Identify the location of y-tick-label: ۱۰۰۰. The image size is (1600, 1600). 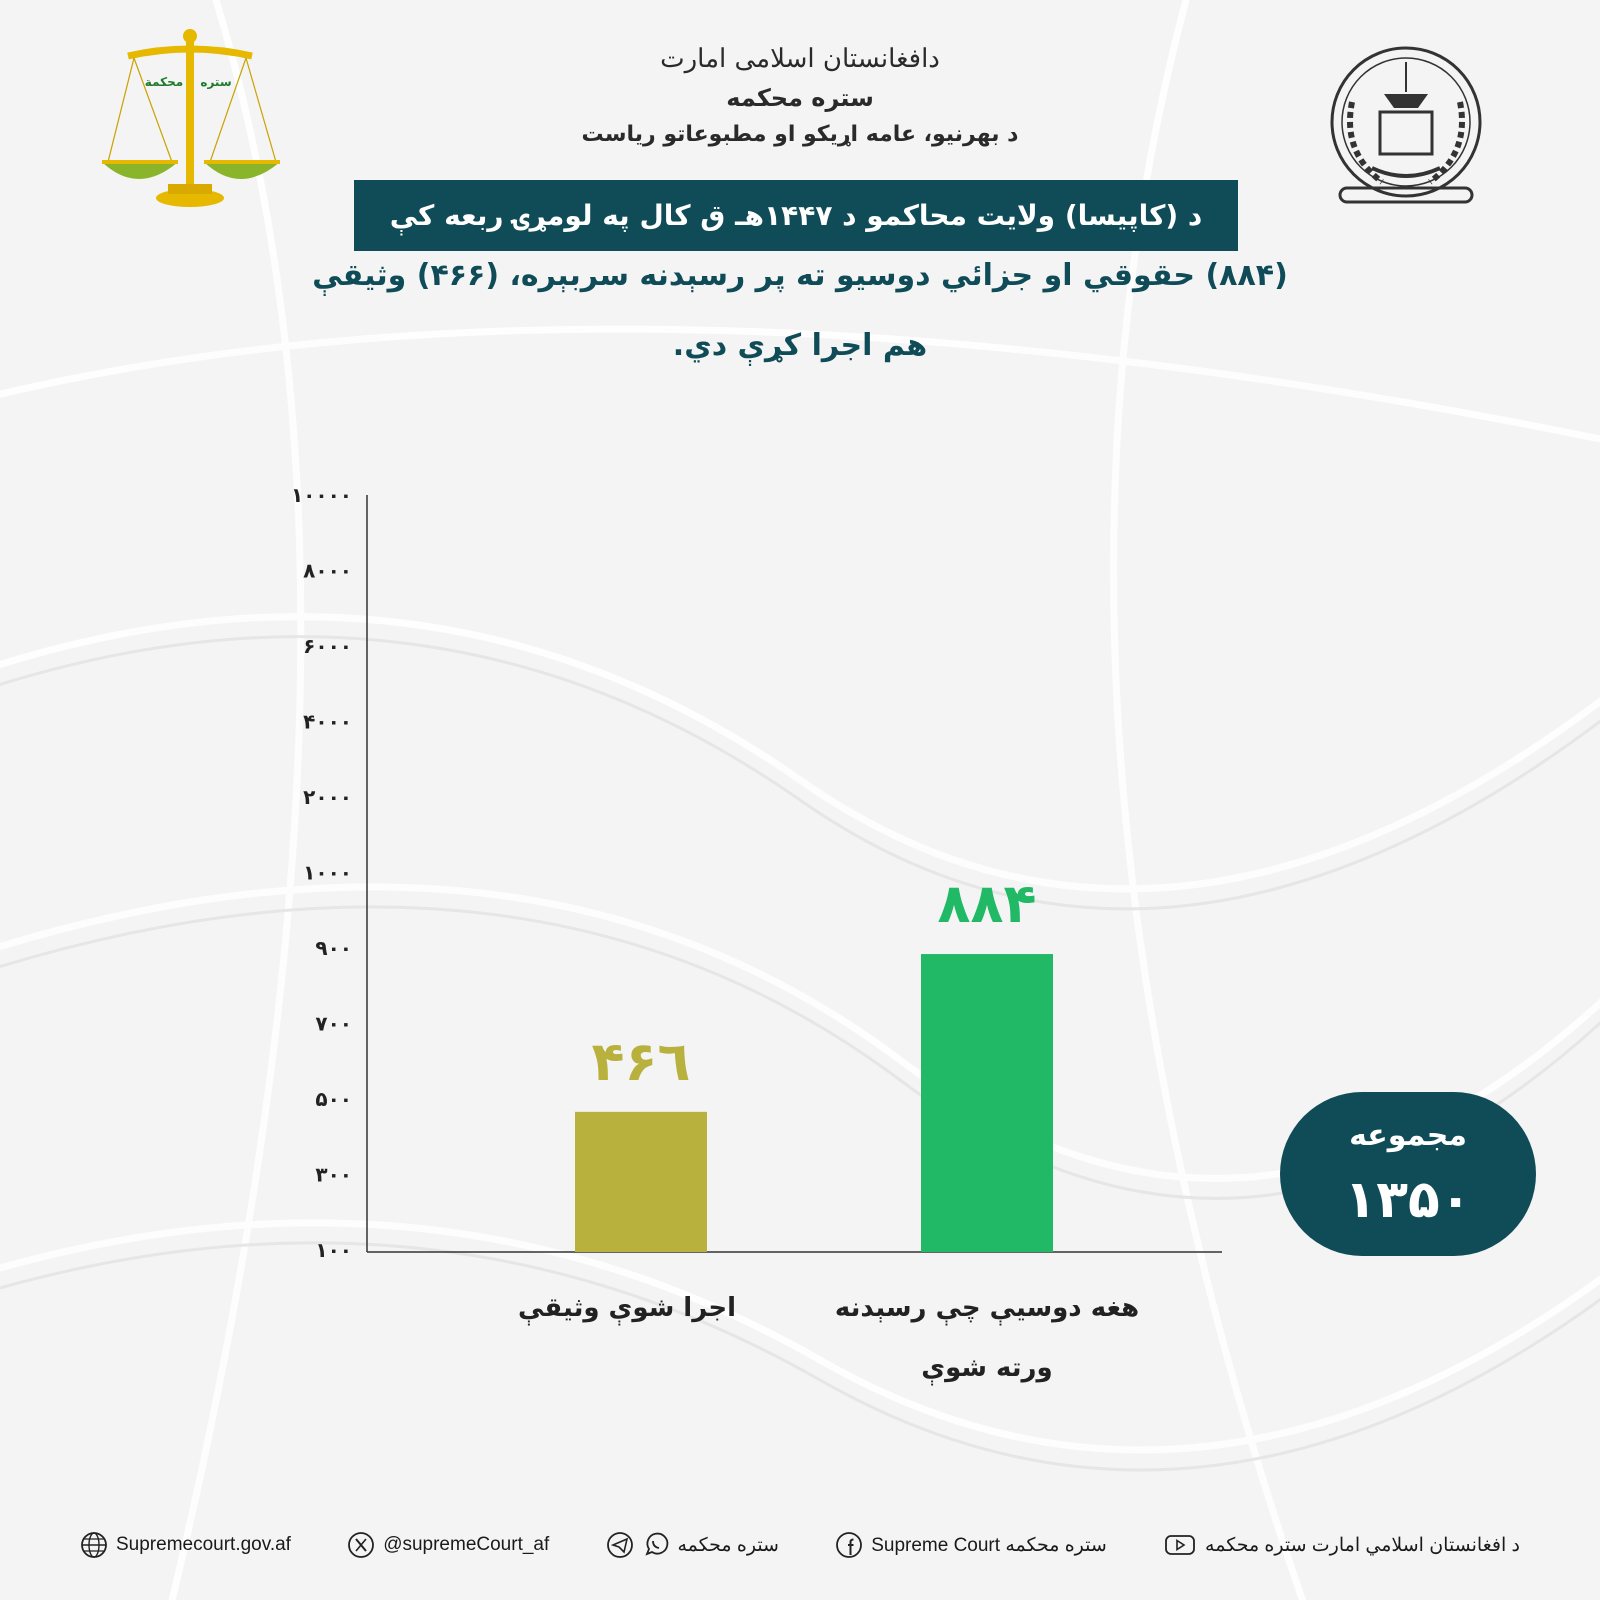
(327, 873).